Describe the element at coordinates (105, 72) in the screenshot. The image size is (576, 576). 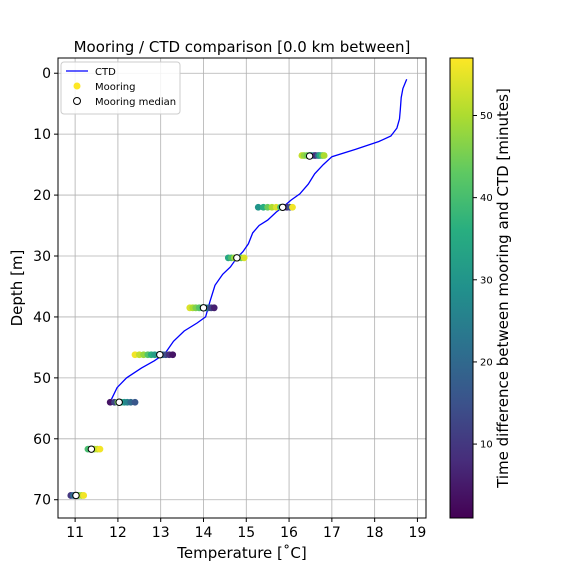
I see `legend-ctd-label: CTD` at that location.